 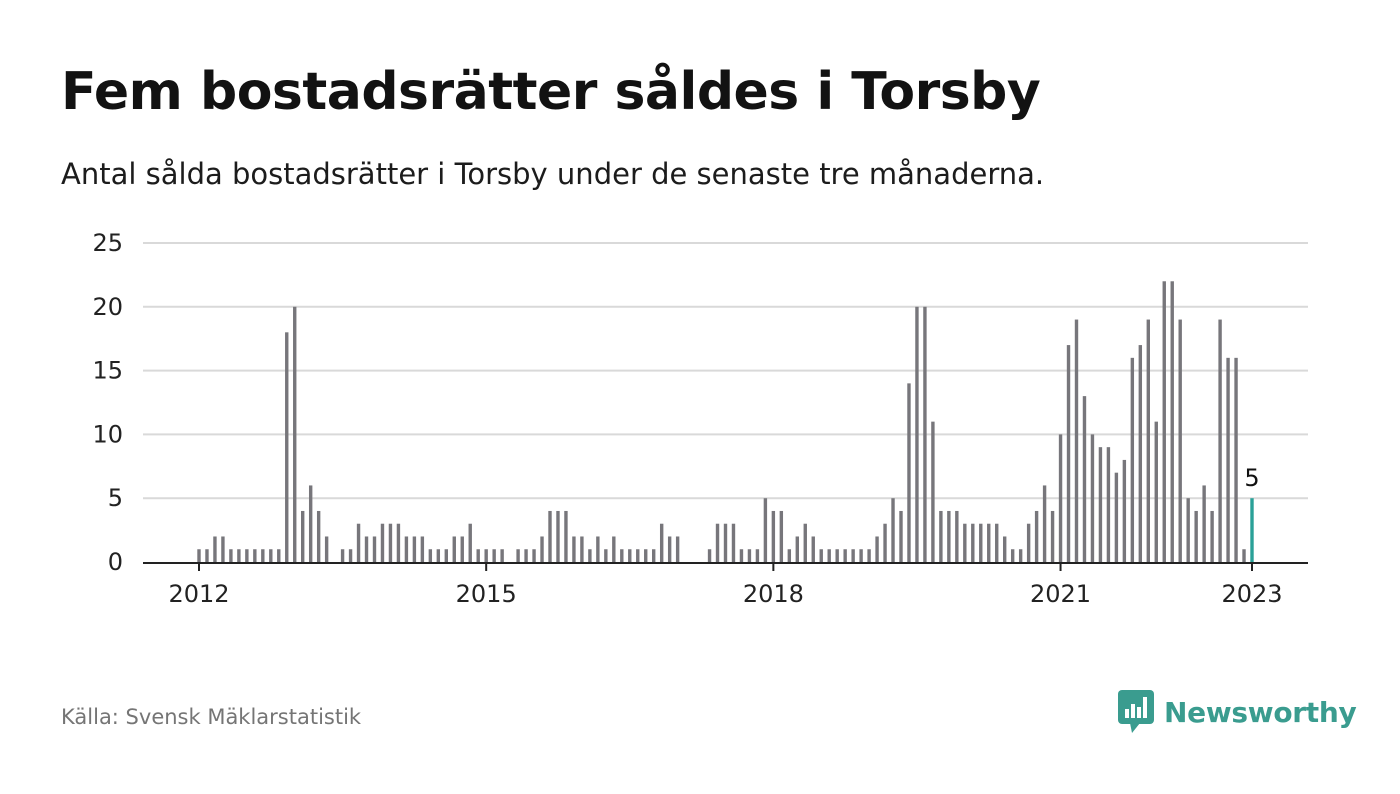 I want to click on y-tick-label: 20, so click(x=107, y=307).